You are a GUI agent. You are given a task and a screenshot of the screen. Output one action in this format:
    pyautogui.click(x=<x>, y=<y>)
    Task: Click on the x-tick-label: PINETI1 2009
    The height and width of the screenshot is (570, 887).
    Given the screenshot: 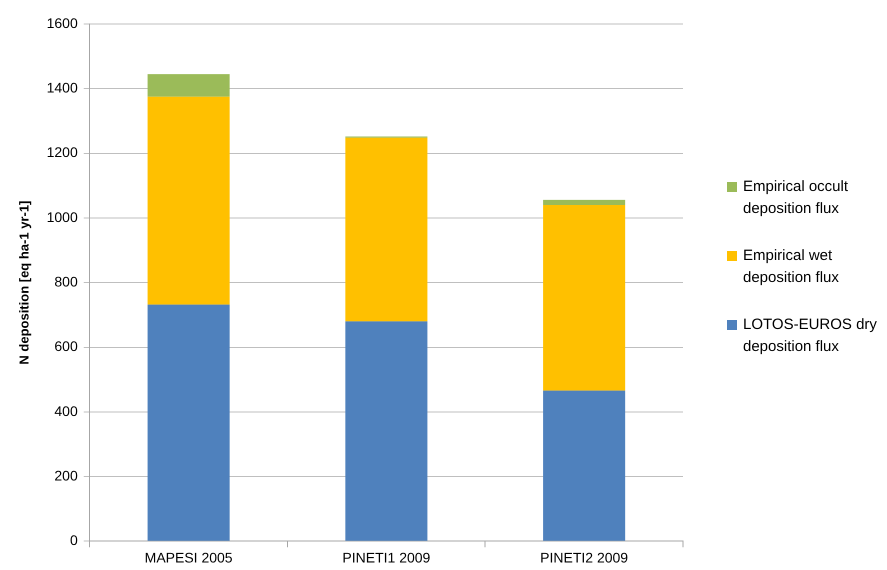 What is the action you would take?
    pyautogui.click(x=386, y=557)
    